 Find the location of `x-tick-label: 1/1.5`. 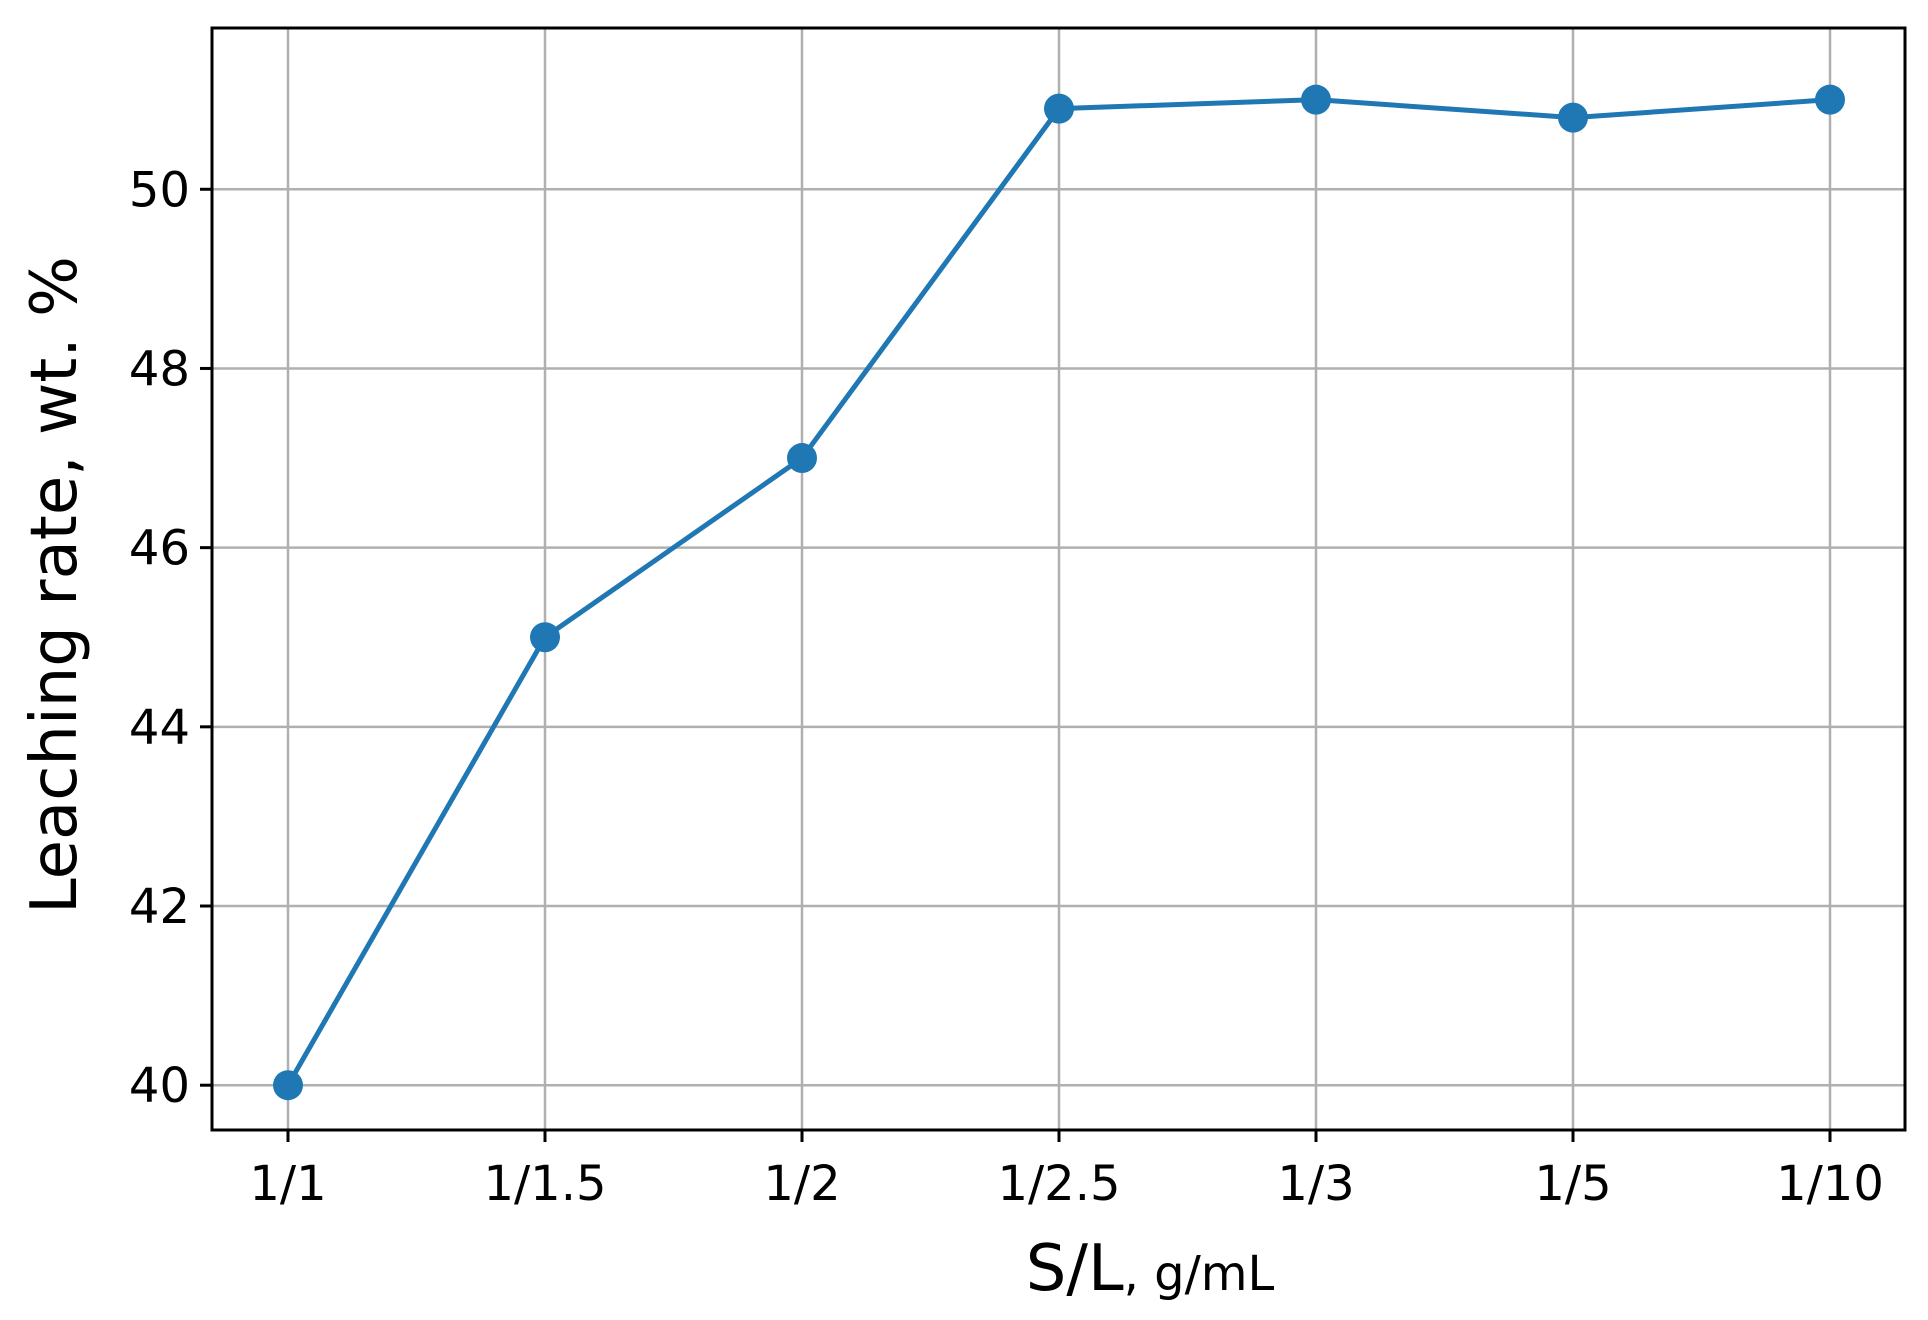

x-tick-label: 1/1.5 is located at coordinates (544, 1184).